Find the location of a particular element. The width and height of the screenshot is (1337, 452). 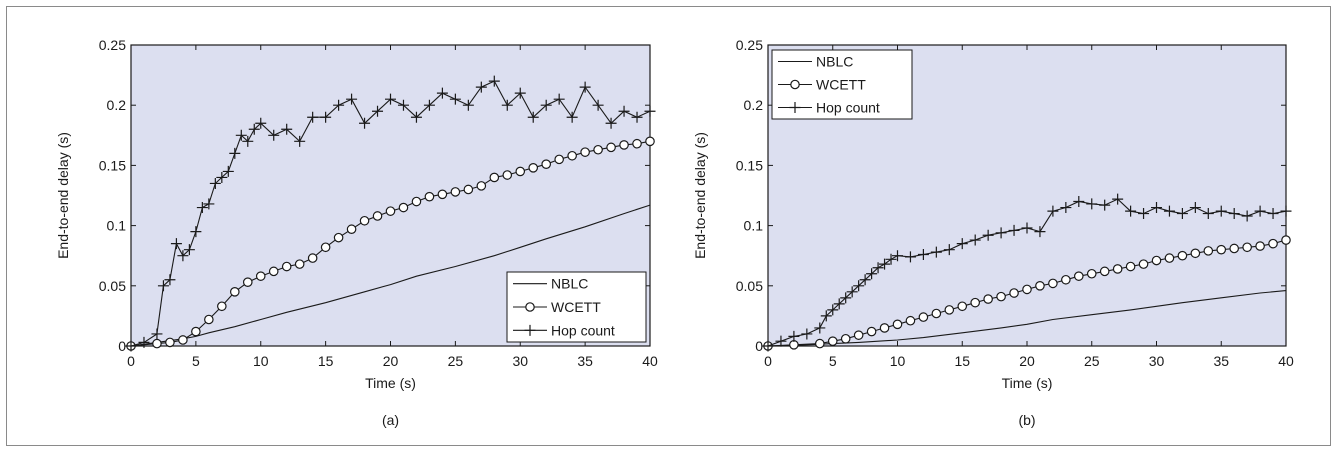

x-tick-label: 15 is located at coordinates (962, 361).